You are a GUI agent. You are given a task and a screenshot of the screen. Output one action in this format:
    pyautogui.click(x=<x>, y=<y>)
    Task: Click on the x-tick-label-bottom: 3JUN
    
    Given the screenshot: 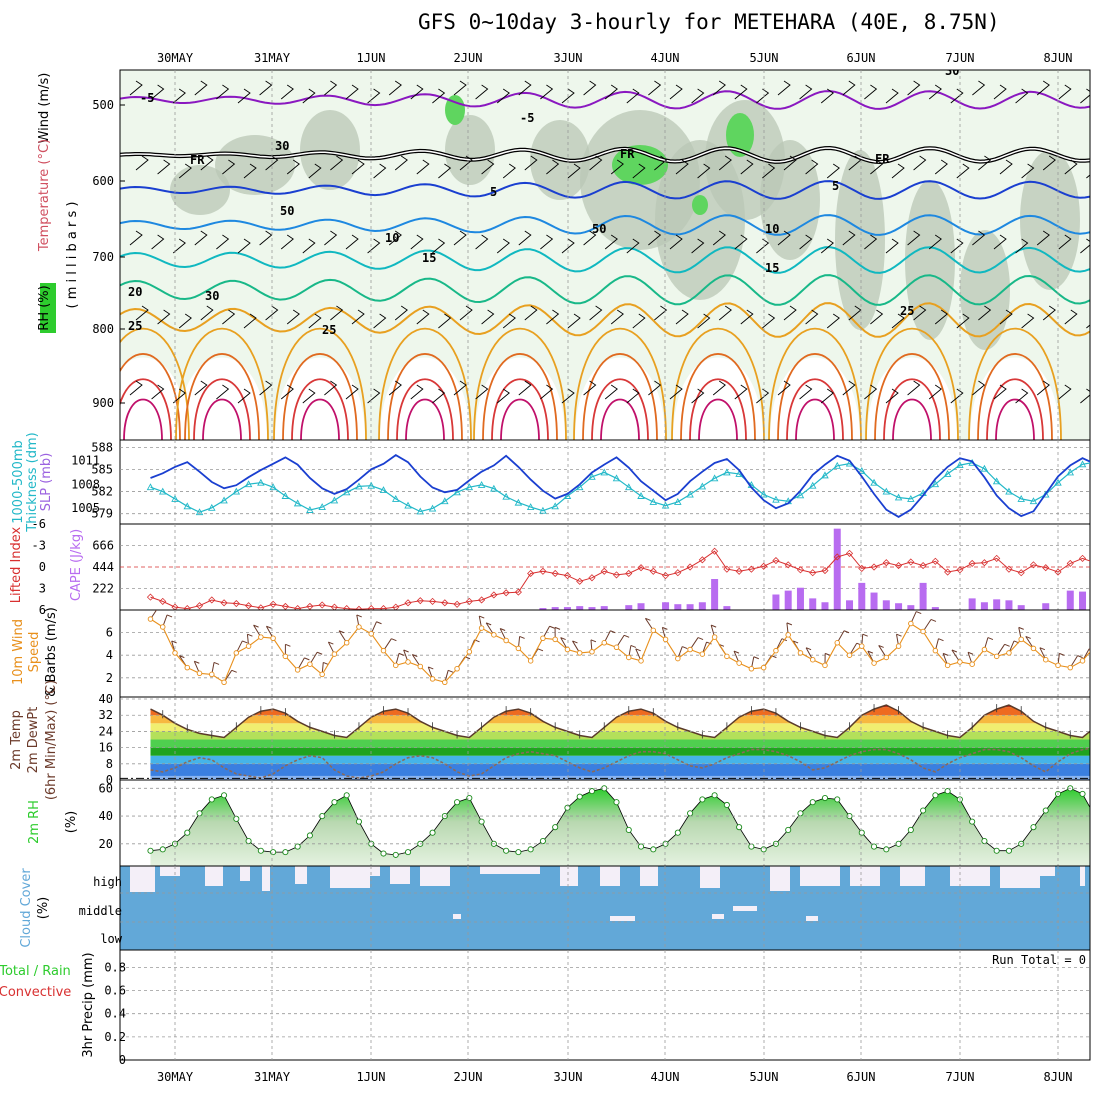 What is the action you would take?
    pyautogui.click(x=568, y=1077)
    